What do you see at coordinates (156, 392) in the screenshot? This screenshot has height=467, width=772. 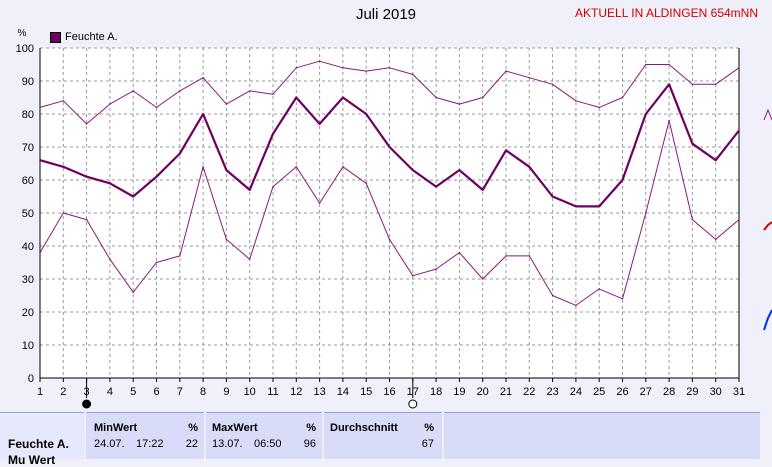 I see `x-tick-label: 6` at bounding box center [156, 392].